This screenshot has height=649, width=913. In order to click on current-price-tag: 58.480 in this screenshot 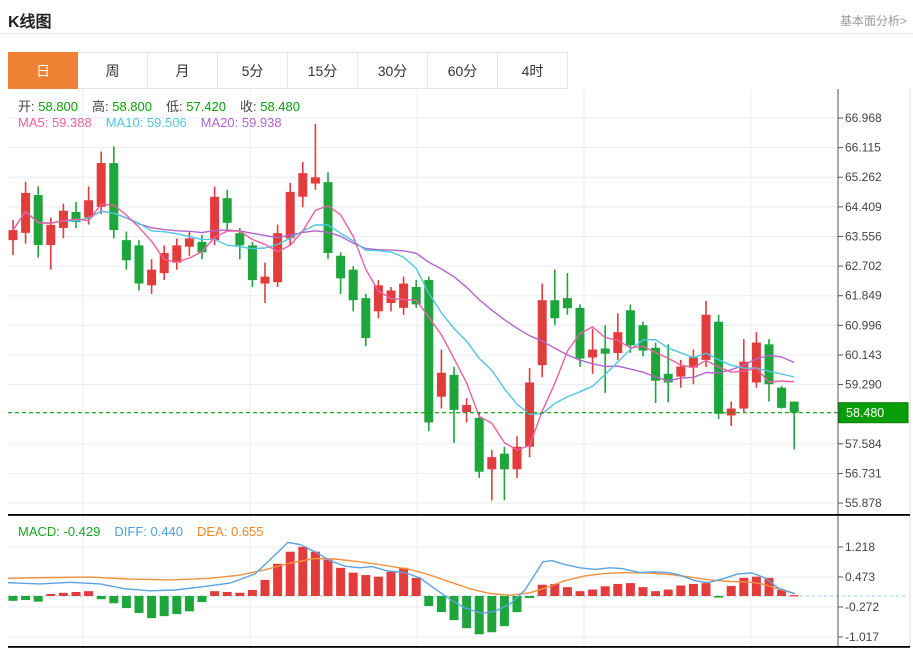, I will do `click(873, 413)`.